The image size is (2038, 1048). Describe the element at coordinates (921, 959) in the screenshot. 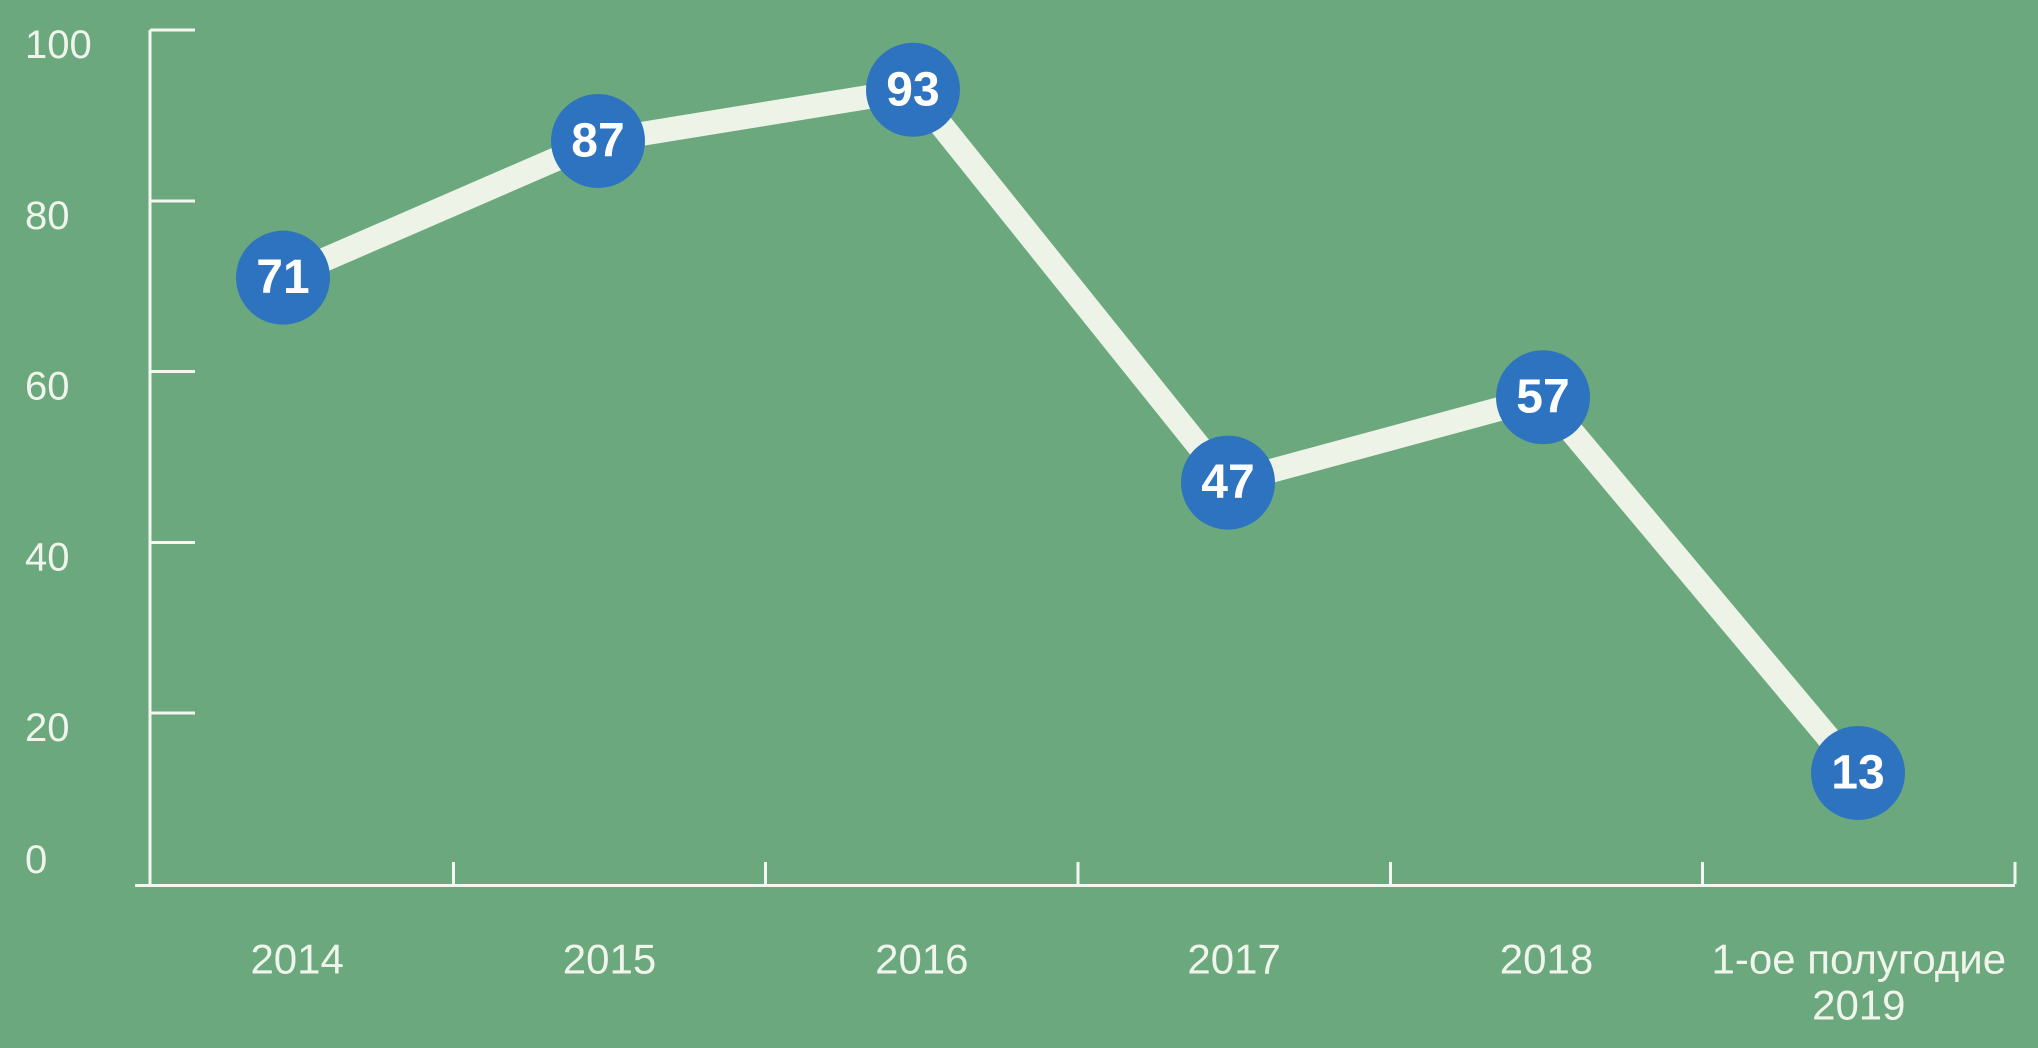

I see `x-axis-category-label: 2016` at that location.